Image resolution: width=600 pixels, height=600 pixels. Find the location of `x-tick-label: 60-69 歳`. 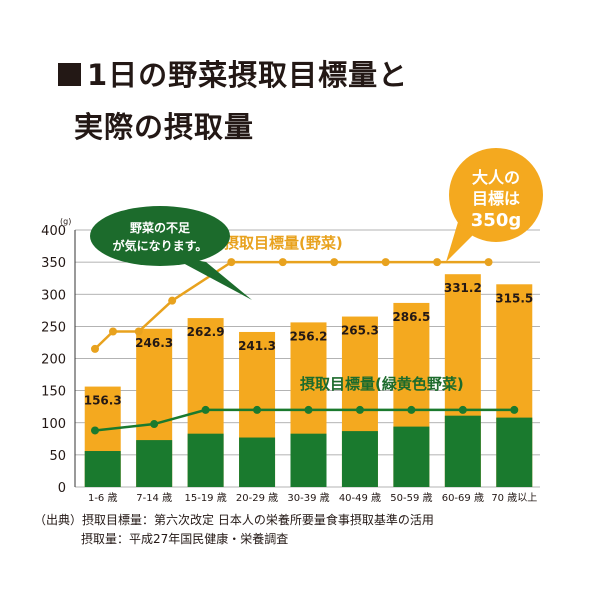

x-tick-label: 60-69 歳 is located at coordinates (463, 498).